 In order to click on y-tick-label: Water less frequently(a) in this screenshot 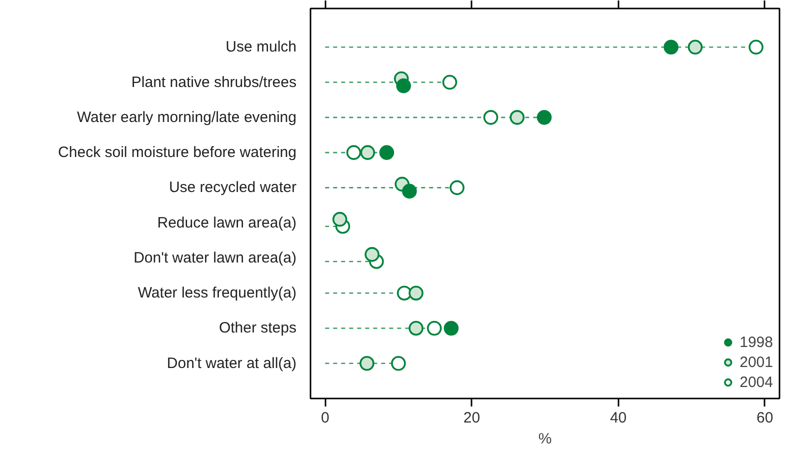, I will do `click(217, 293)`.